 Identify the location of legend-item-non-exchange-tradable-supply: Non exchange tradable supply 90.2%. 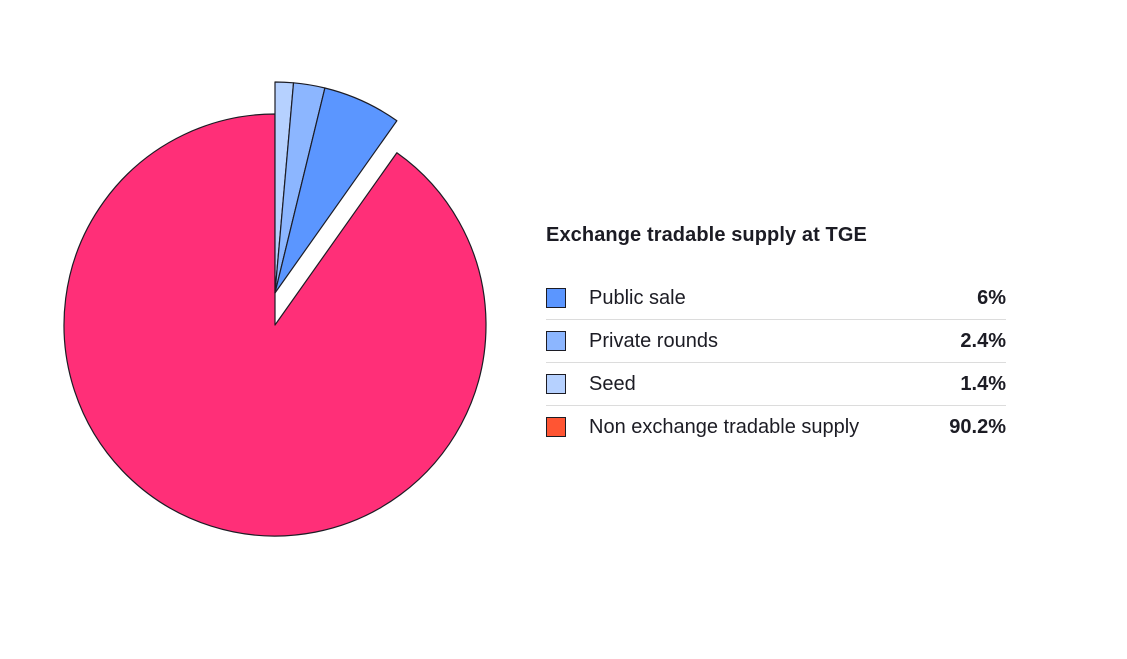
(776, 427).